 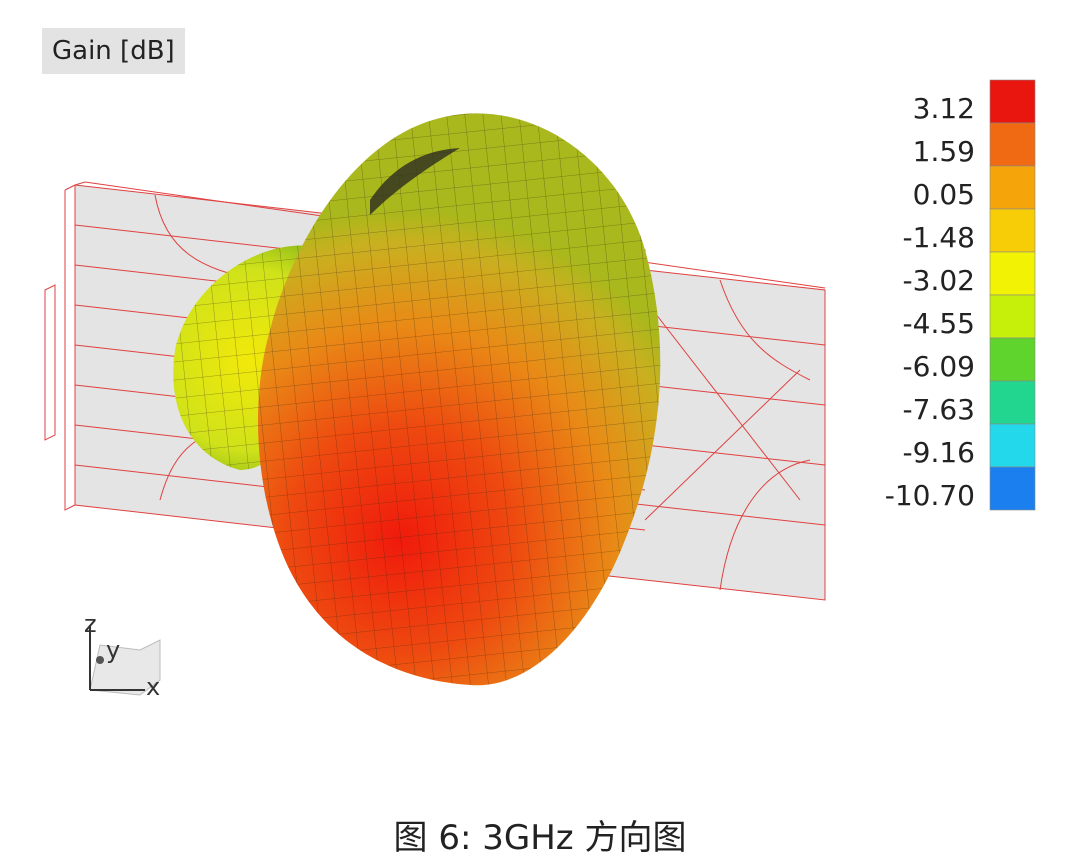 I want to click on x-label: x, so click(x=153, y=687).